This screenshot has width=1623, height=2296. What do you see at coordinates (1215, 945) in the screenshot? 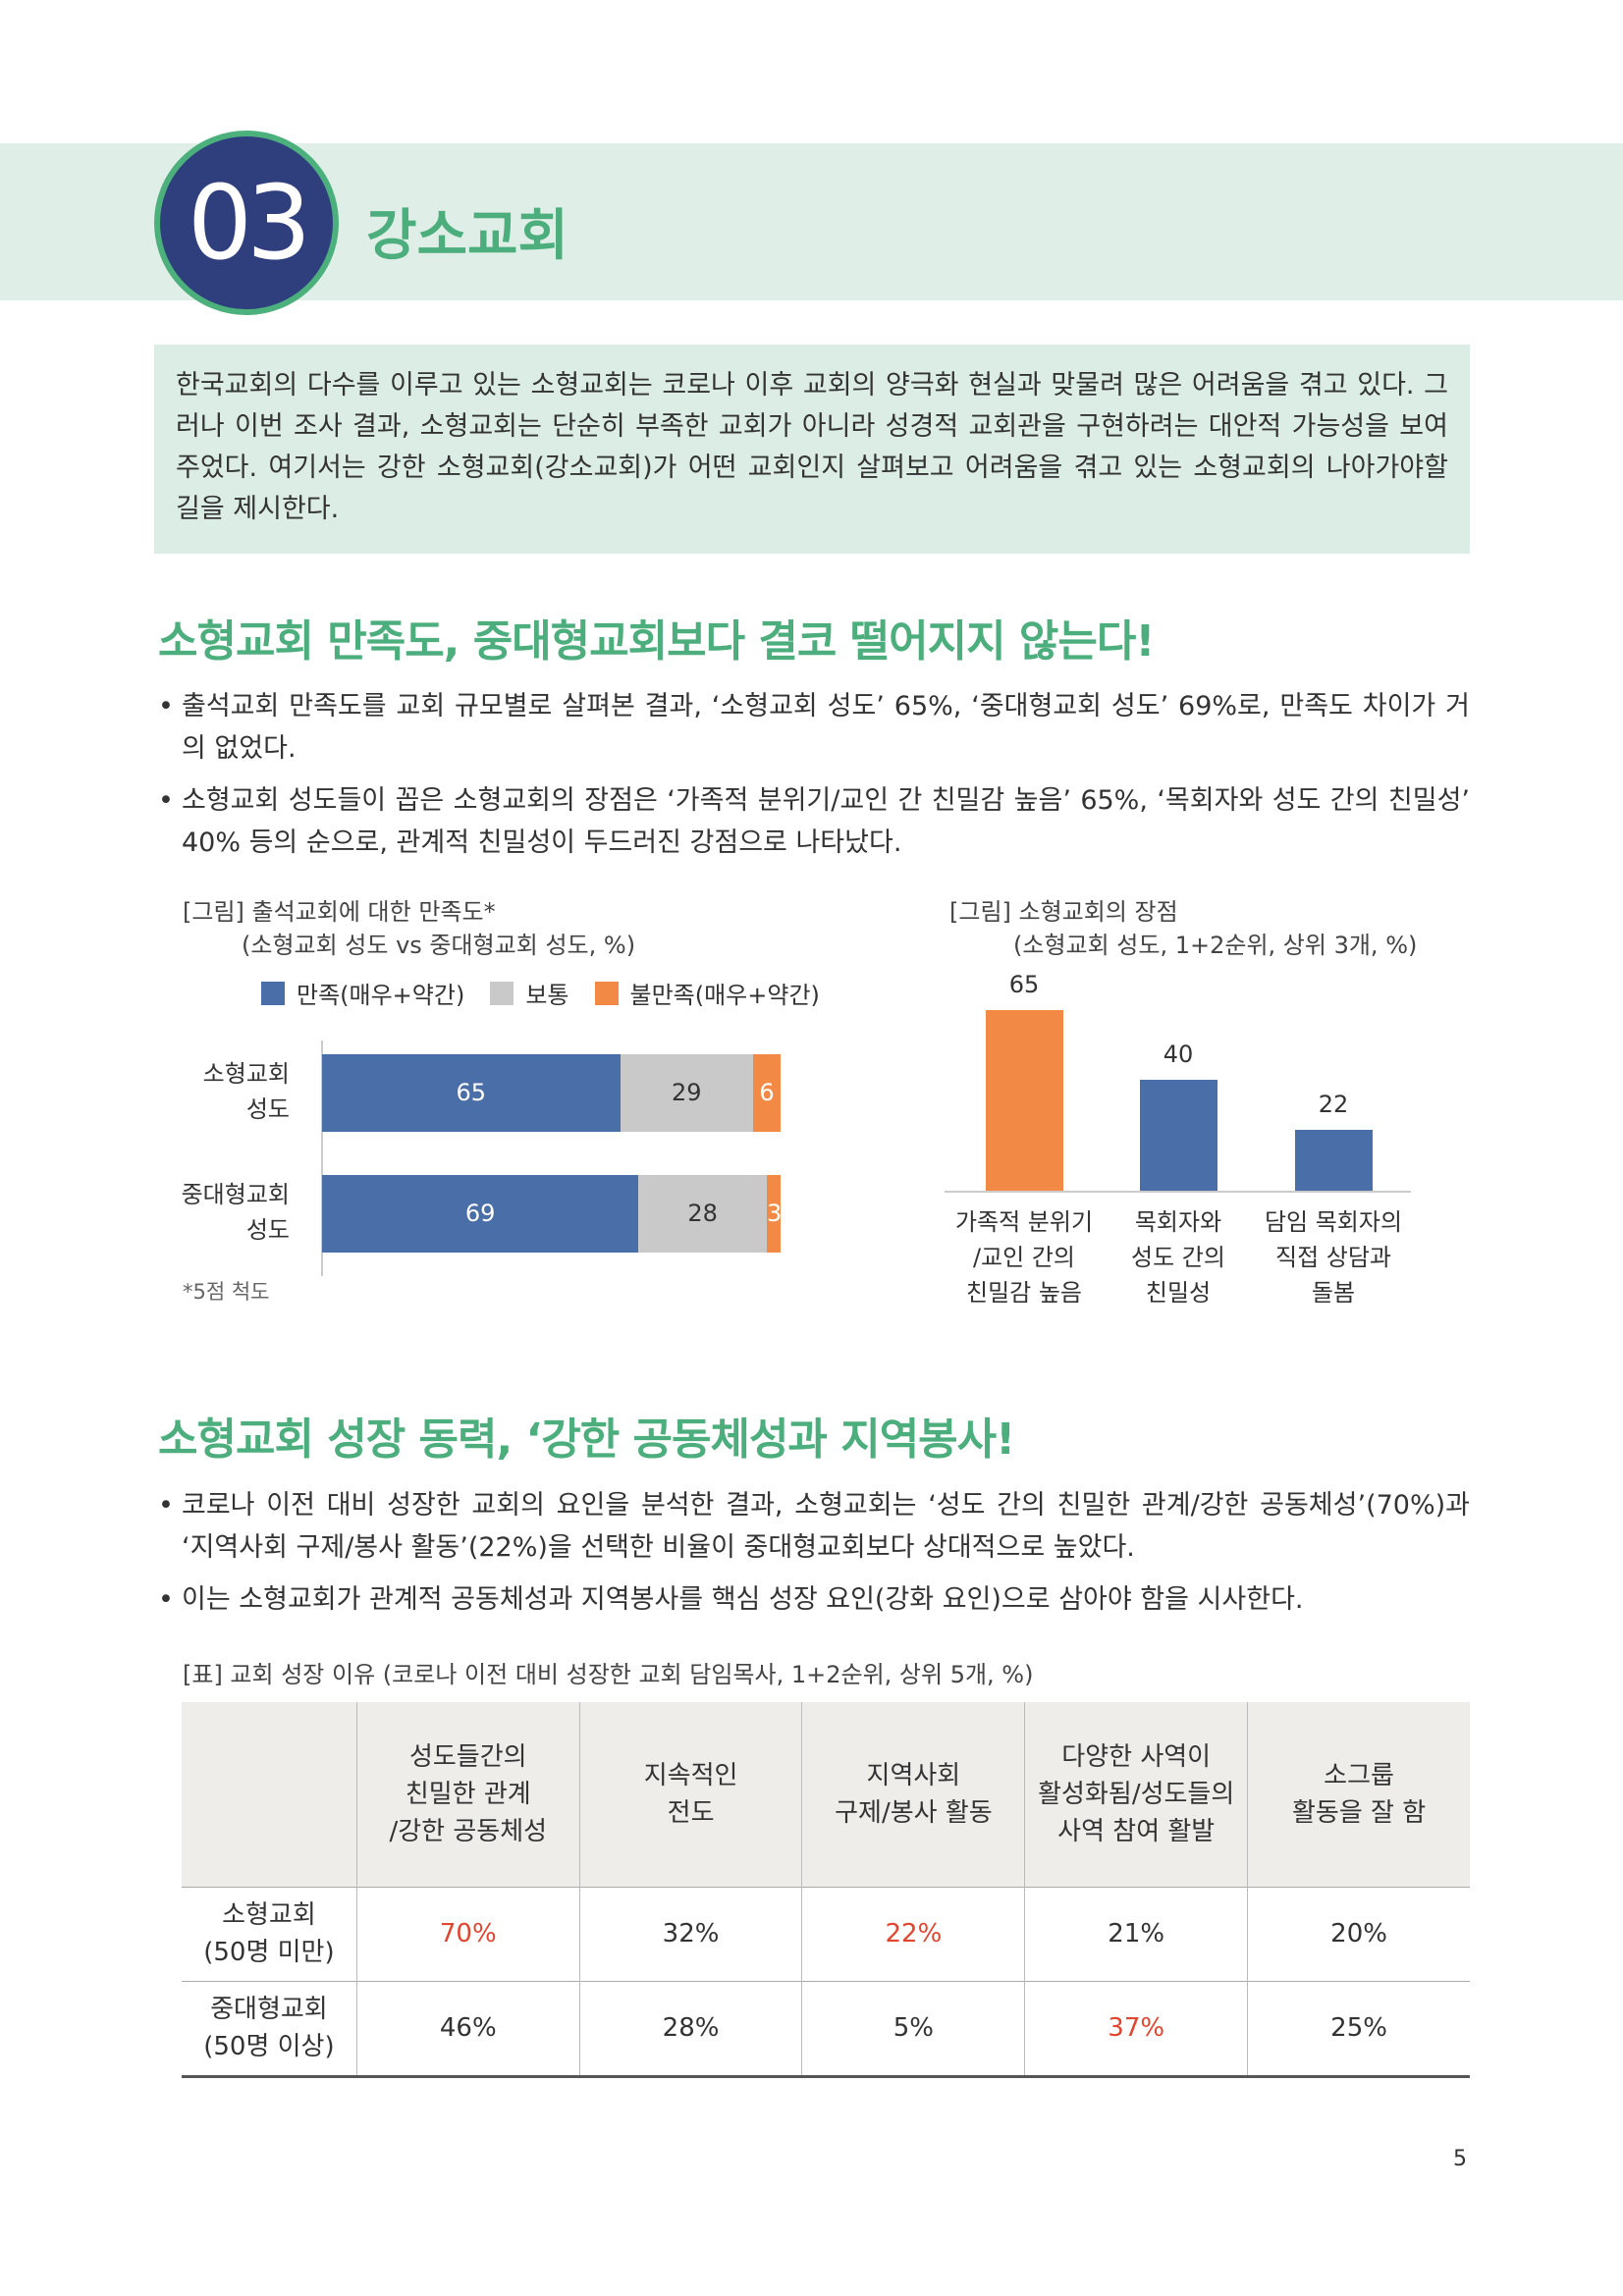
I see `chart-subtitle: (소형교회 성도, 1+2순위, 상위 3개, %)` at bounding box center [1215, 945].